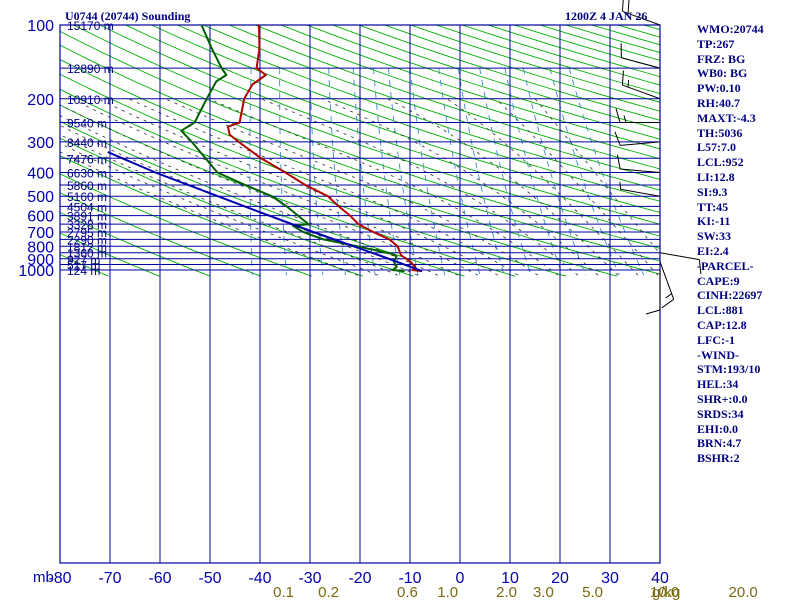  I want to click on mixing-ratio-label: 0.2, so click(328, 592).